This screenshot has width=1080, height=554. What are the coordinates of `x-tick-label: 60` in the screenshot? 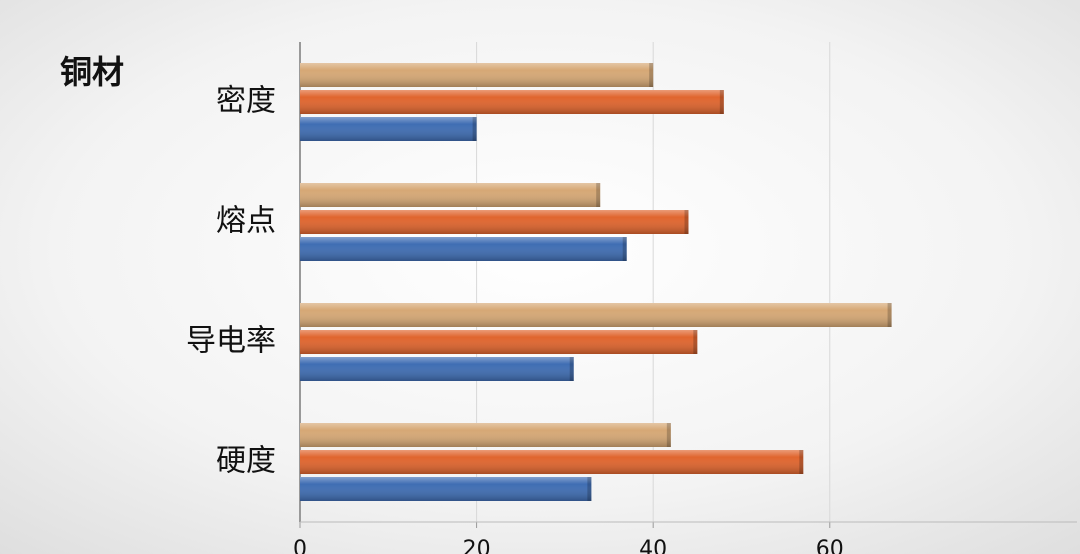 It's located at (830, 545).